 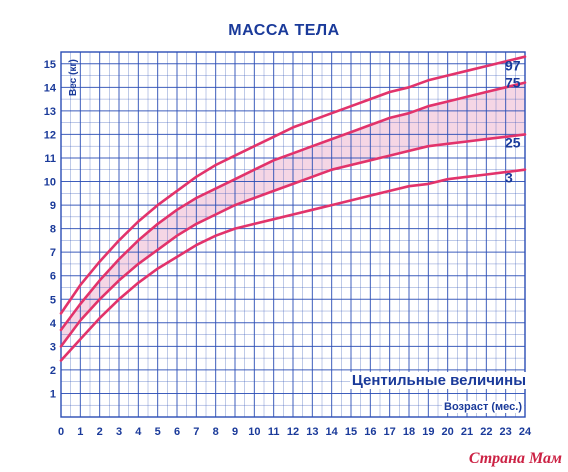 What do you see at coordinates (284, 30) in the screenshot?
I see `chart-title: МАССА ТЕЛА` at bounding box center [284, 30].